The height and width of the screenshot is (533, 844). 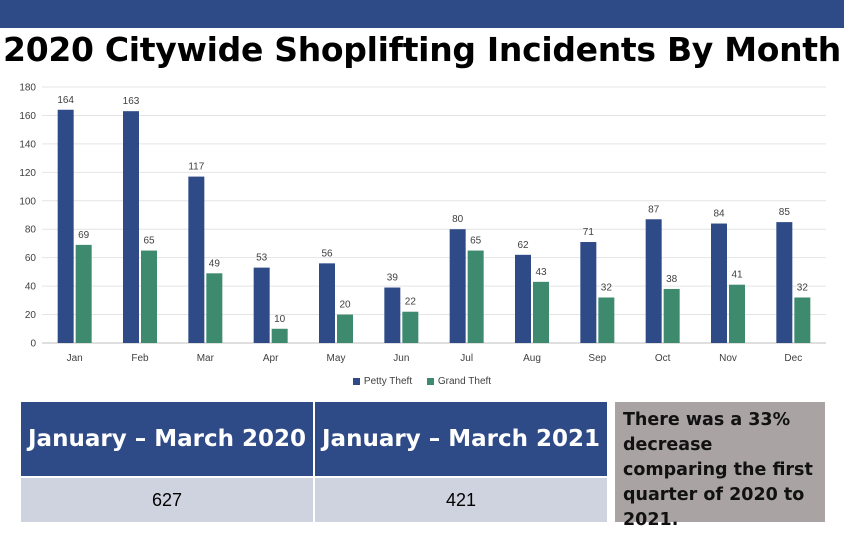 What do you see at coordinates (606, 320) in the screenshot?
I see `bar-grand-theft-sep` at bounding box center [606, 320].